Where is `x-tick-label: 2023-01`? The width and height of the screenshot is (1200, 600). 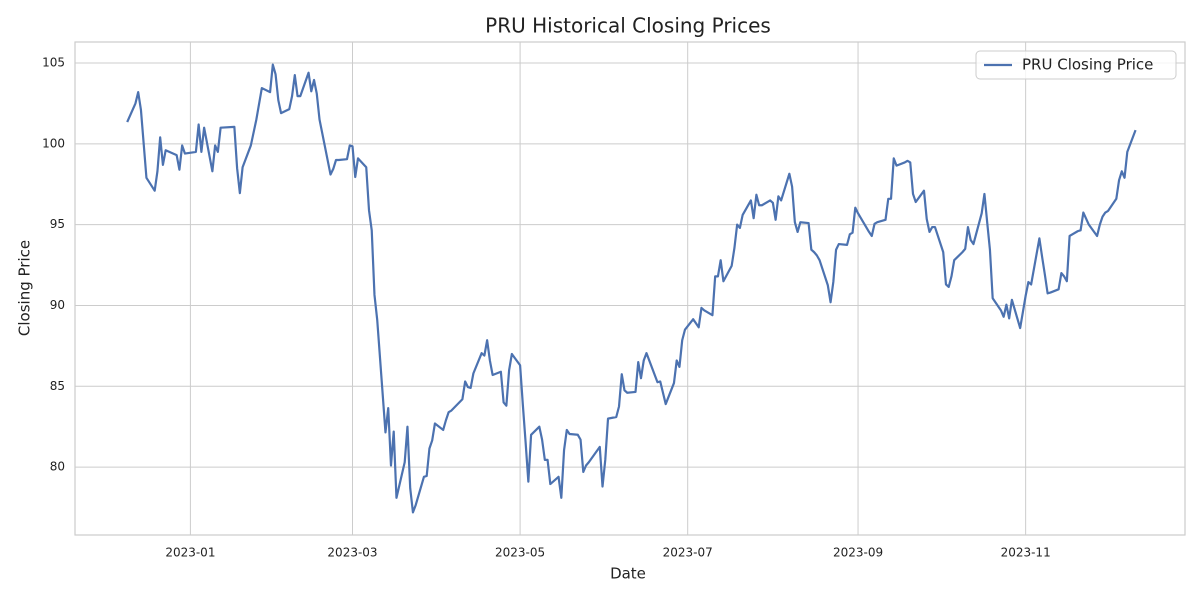
x-tick-label: 2023-01 is located at coordinates (190, 553).